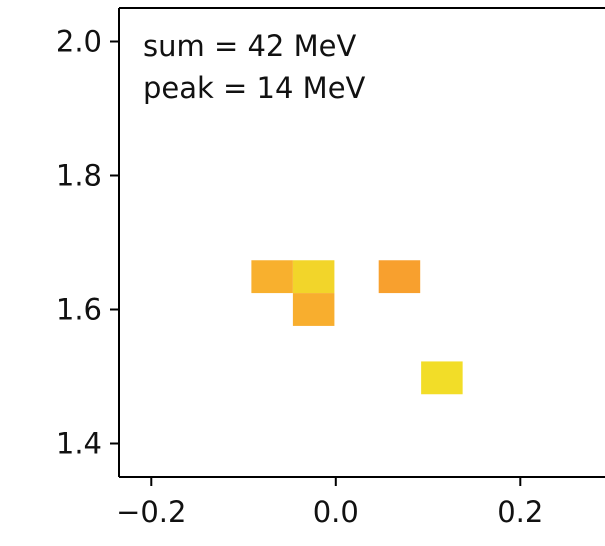 The image size is (605, 546). Describe the element at coordinates (79, 444) in the screenshot. I see `y-tick-label-0: 1.4` at that location.